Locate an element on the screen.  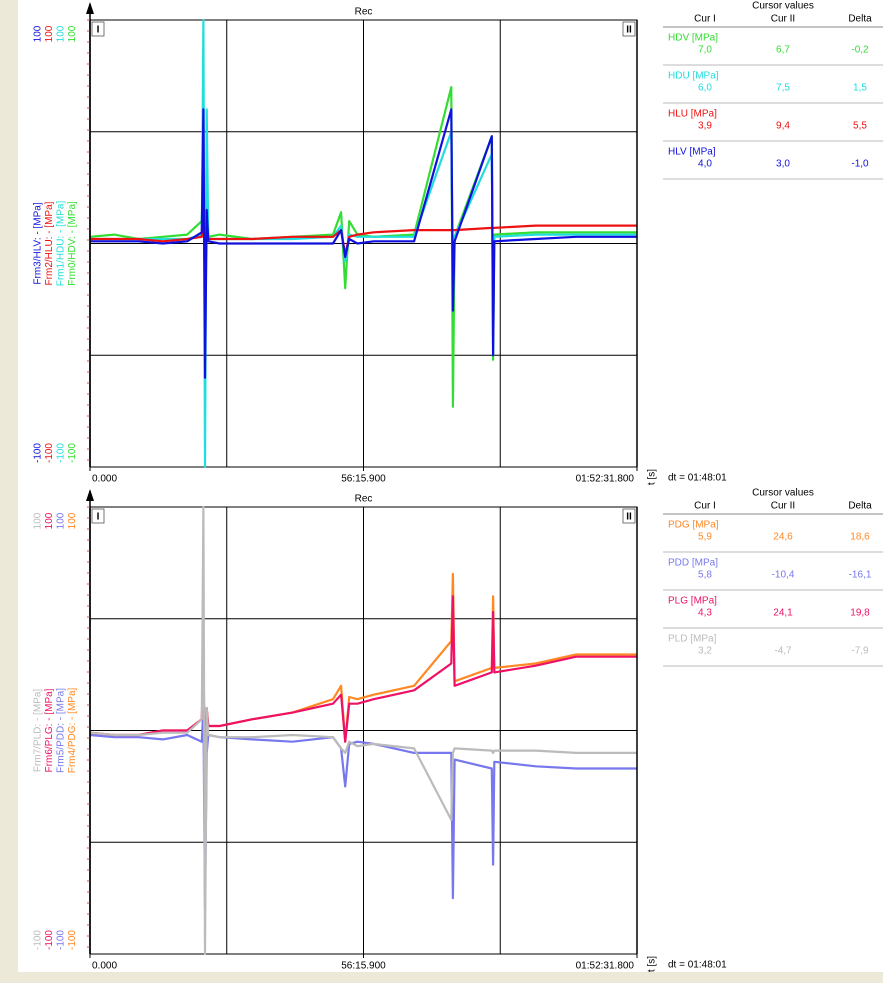
cursor-value: 18,6 is located at coordinates (860, 537).